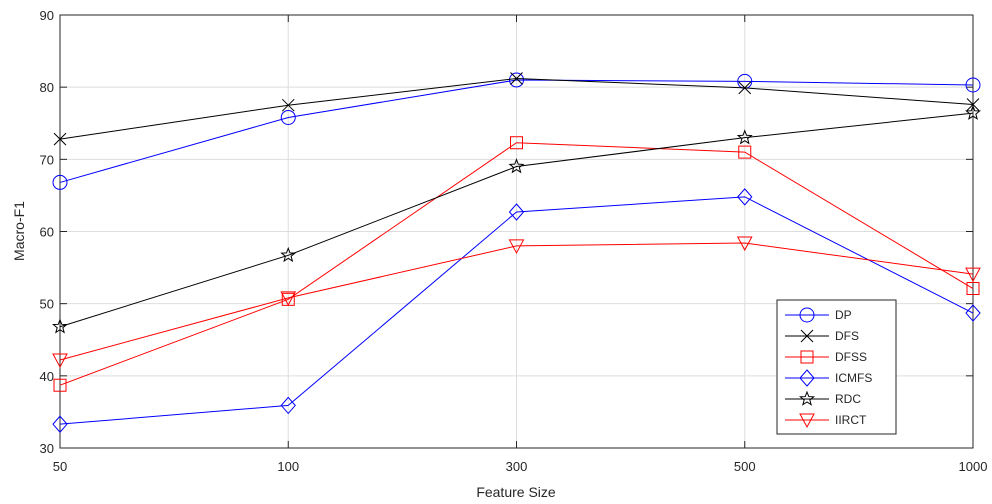  I want to click on x-axis-label: Feature Size, so click(516, 492).